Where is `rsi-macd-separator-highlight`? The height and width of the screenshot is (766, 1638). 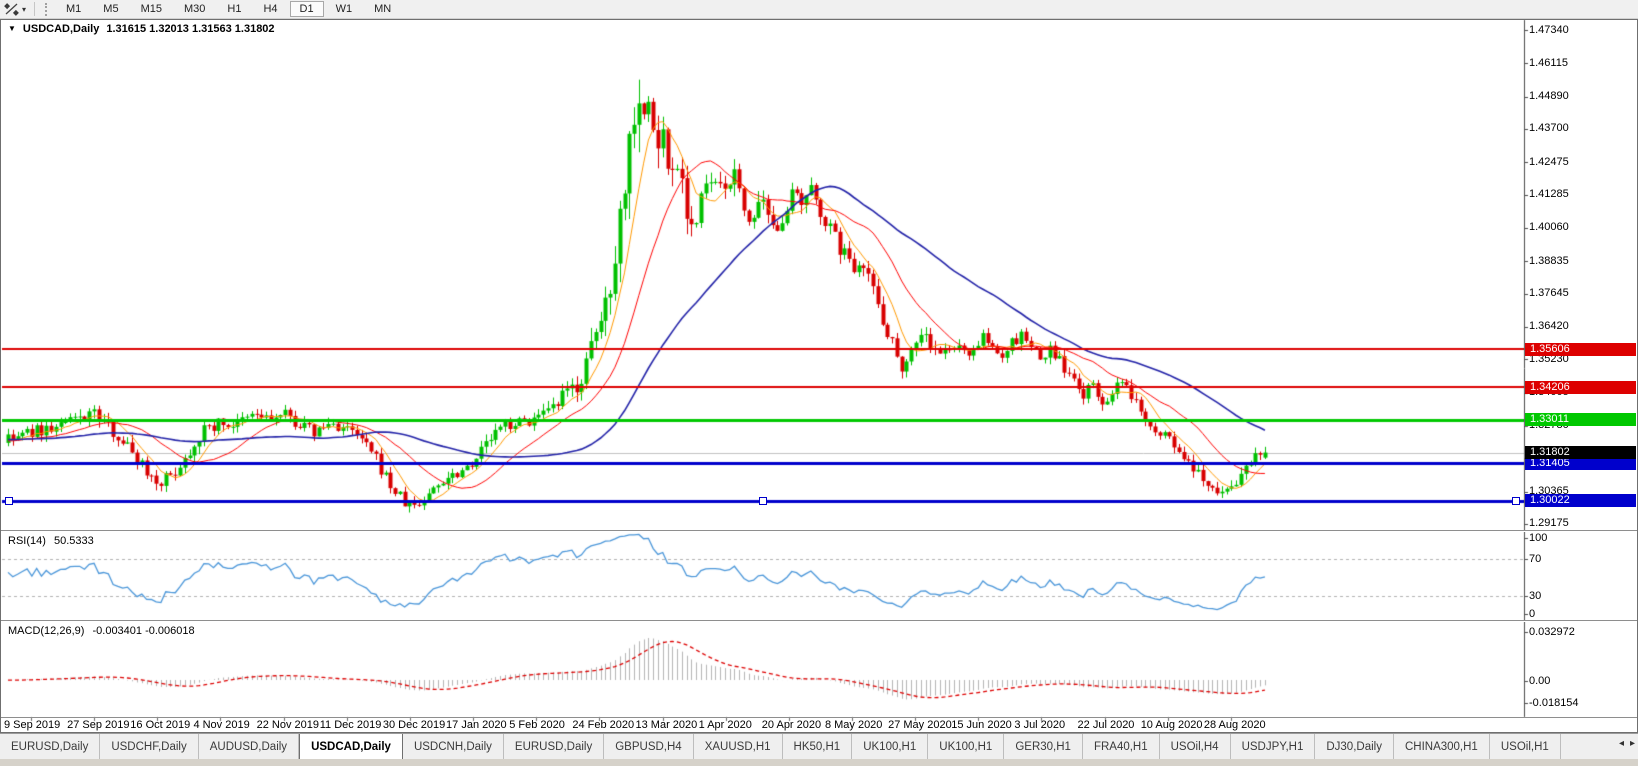 rsi-macd-separator-highlight is located at coordinates (819, 621).